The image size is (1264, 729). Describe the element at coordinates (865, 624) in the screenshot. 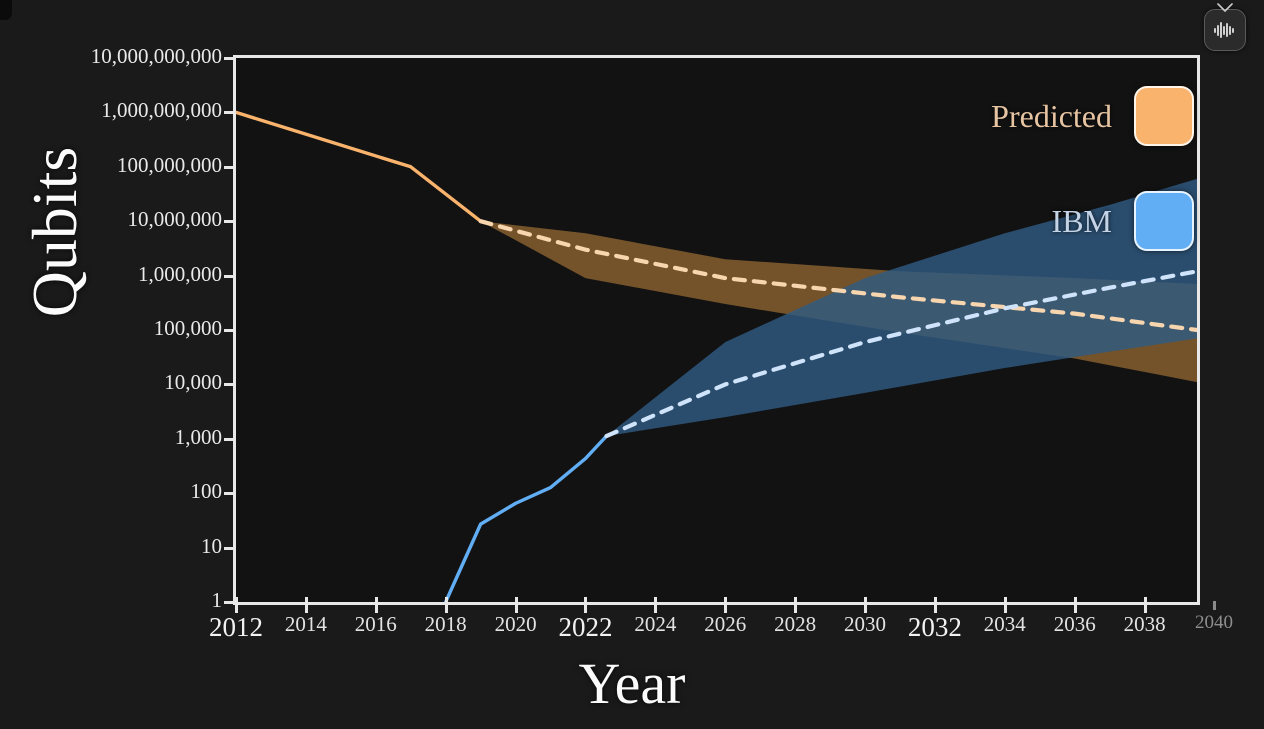

I see `x-axis-tick-label: 2030` at that location.